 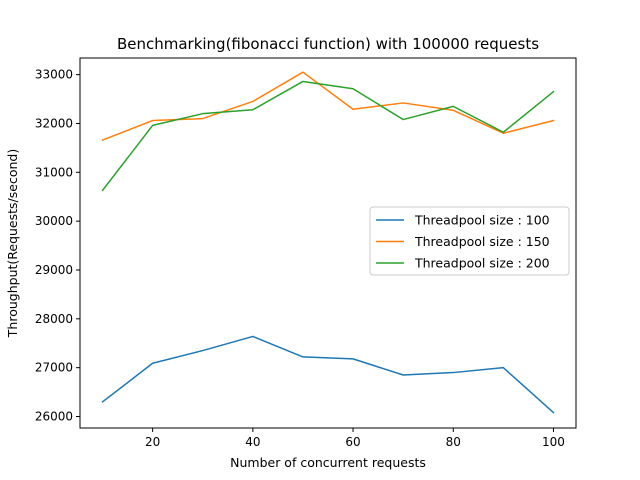 I want to click on y-tick-label: 32000, so click(x=54, y=123).